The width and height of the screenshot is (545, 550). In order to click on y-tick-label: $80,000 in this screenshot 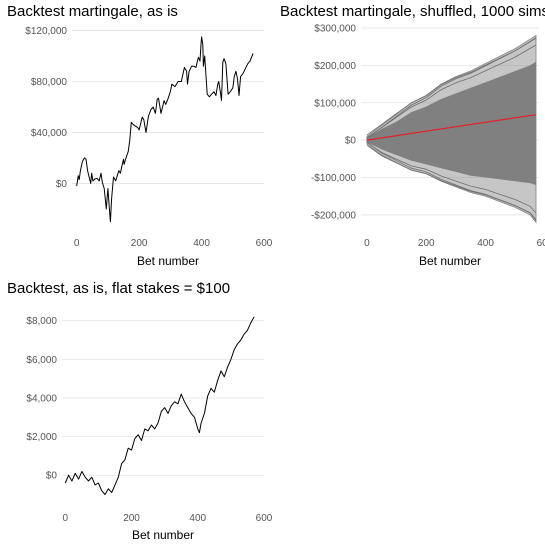, I will do `click(49, 82)`.